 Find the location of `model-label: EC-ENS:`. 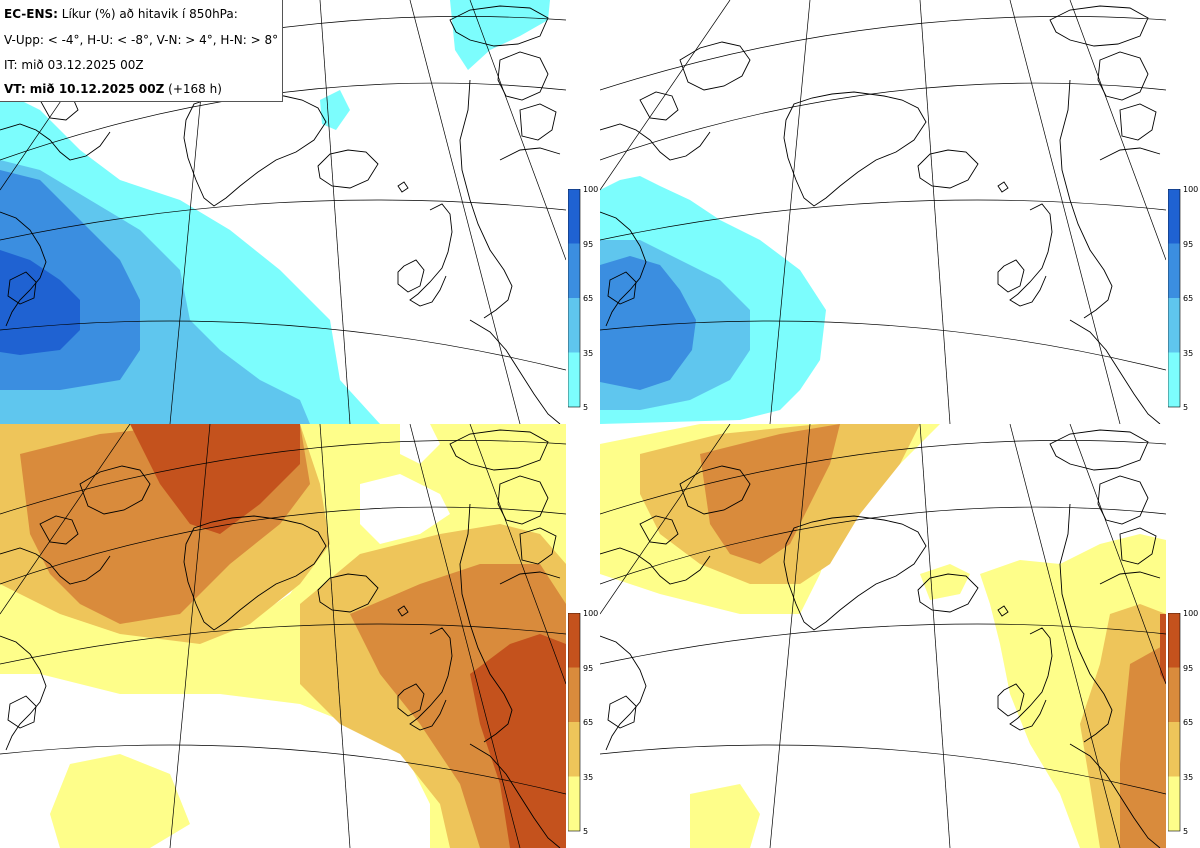

model-label: EC-ENS: is located at coordinates (31, 14).